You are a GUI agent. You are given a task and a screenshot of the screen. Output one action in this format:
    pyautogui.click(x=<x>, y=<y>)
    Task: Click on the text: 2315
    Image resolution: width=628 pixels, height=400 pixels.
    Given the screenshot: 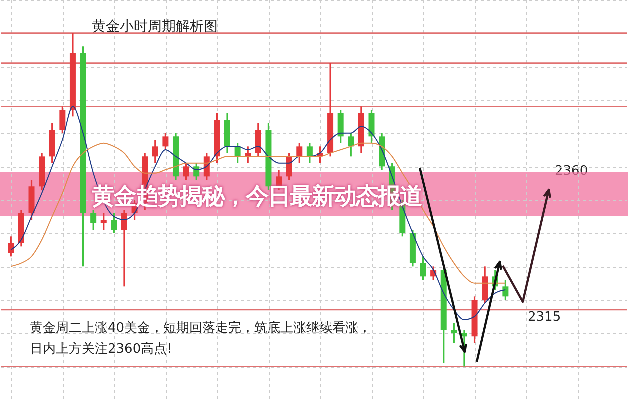 What is the action you would take?
    pyautogui.click(x=545, y=317)
    